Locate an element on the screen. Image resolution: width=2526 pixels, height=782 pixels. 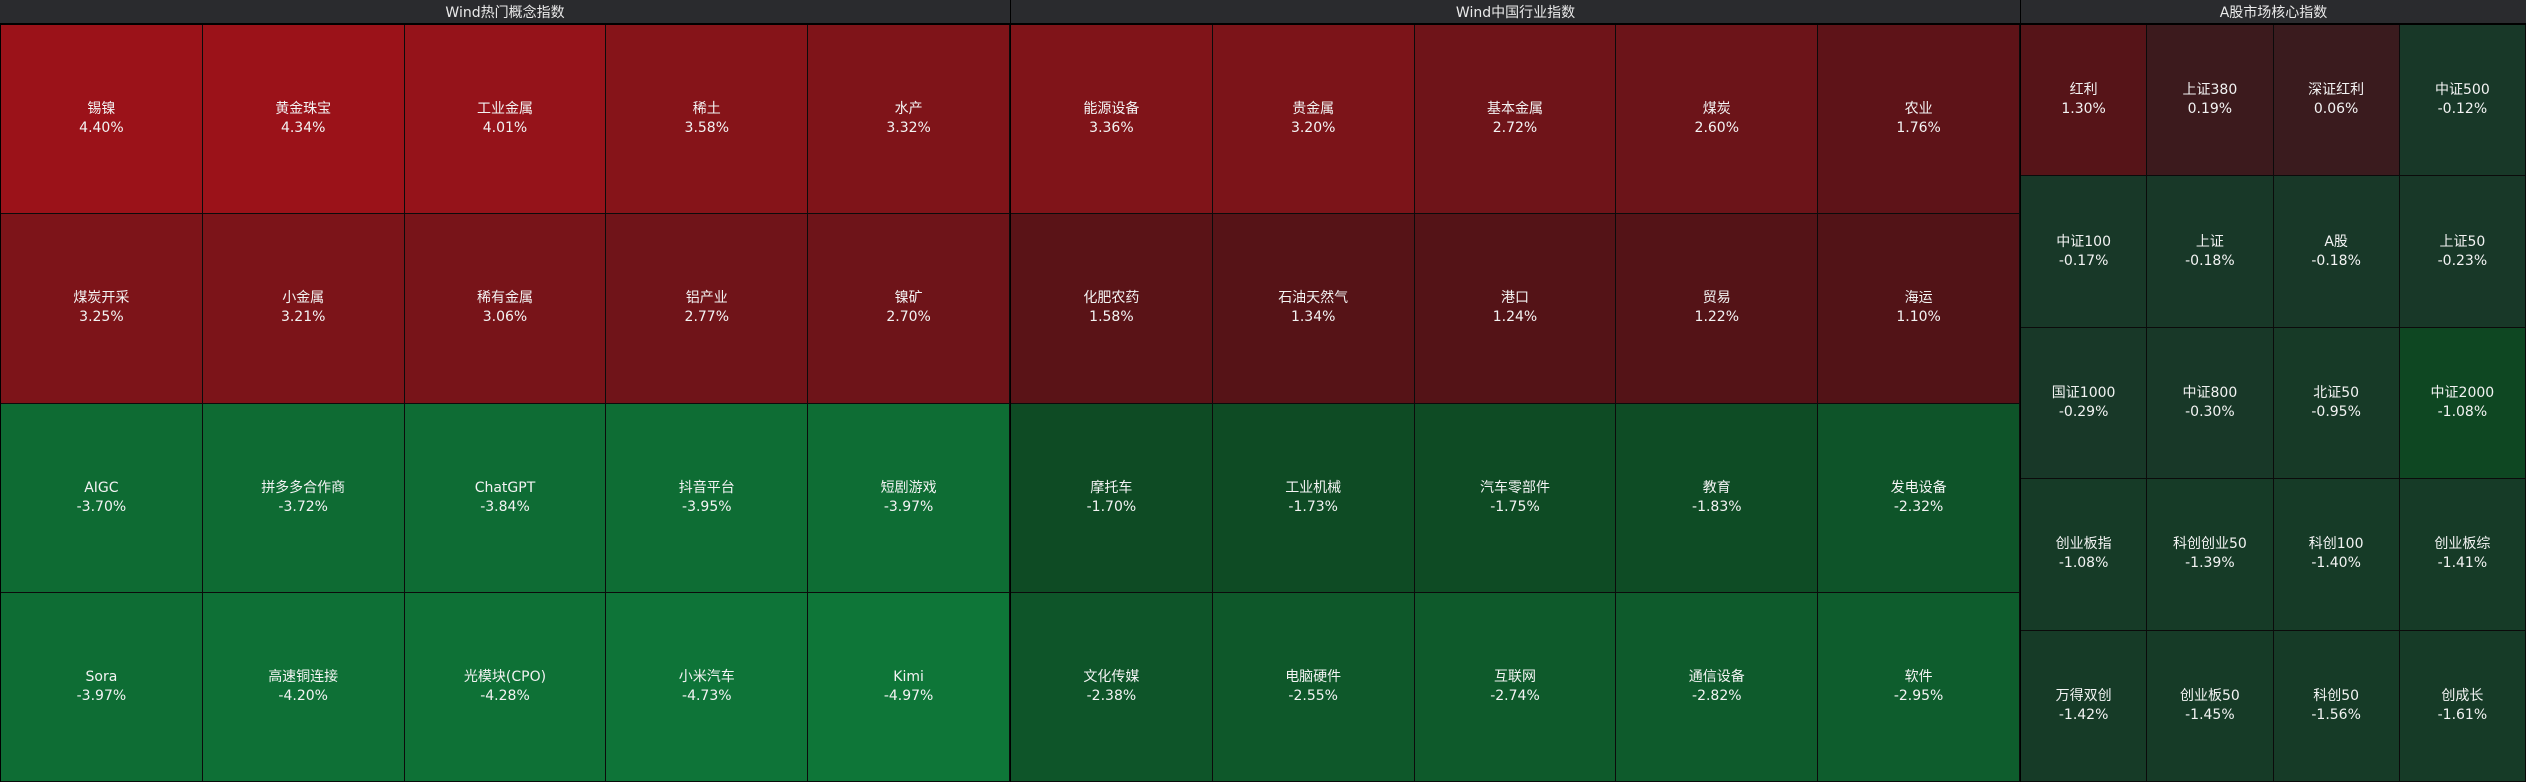
heatmap-tile: 工业金属 4.01% is located at coordinates (505, 120).